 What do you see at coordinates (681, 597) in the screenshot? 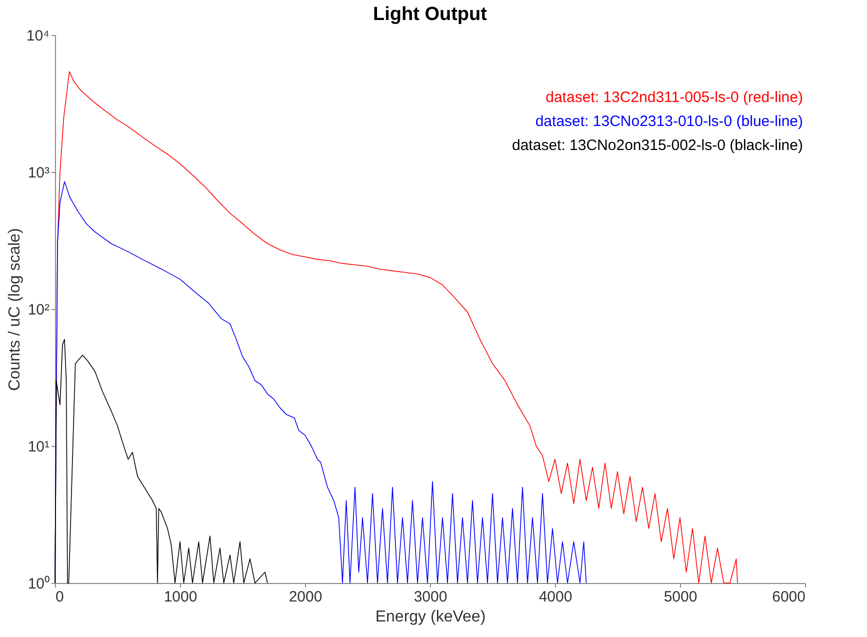
I see `x-tick-label: 5000` at bounding box center [681, 597].